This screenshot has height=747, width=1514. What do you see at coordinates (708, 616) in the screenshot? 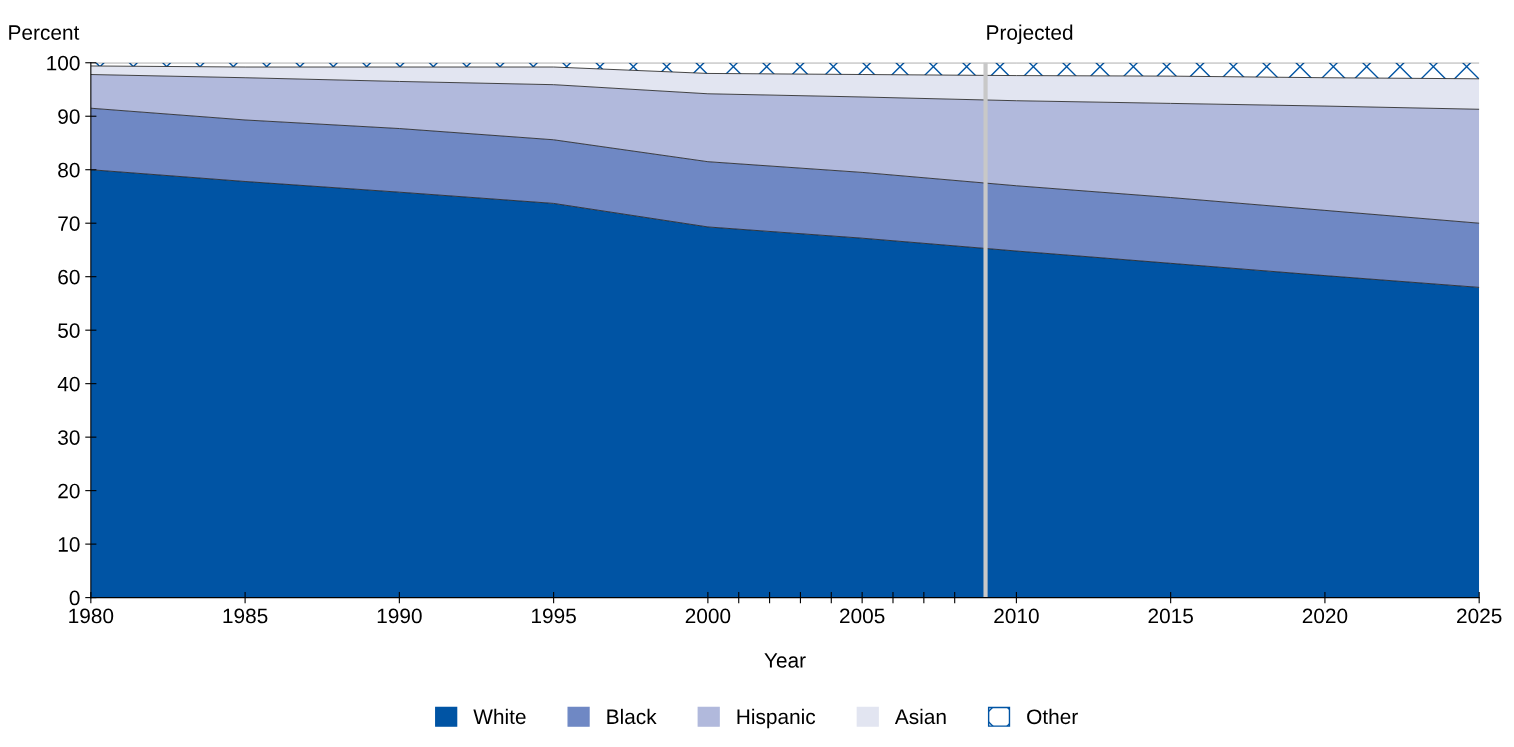
I see `x-tick-label: 2000` at bounding box center [708, 616].